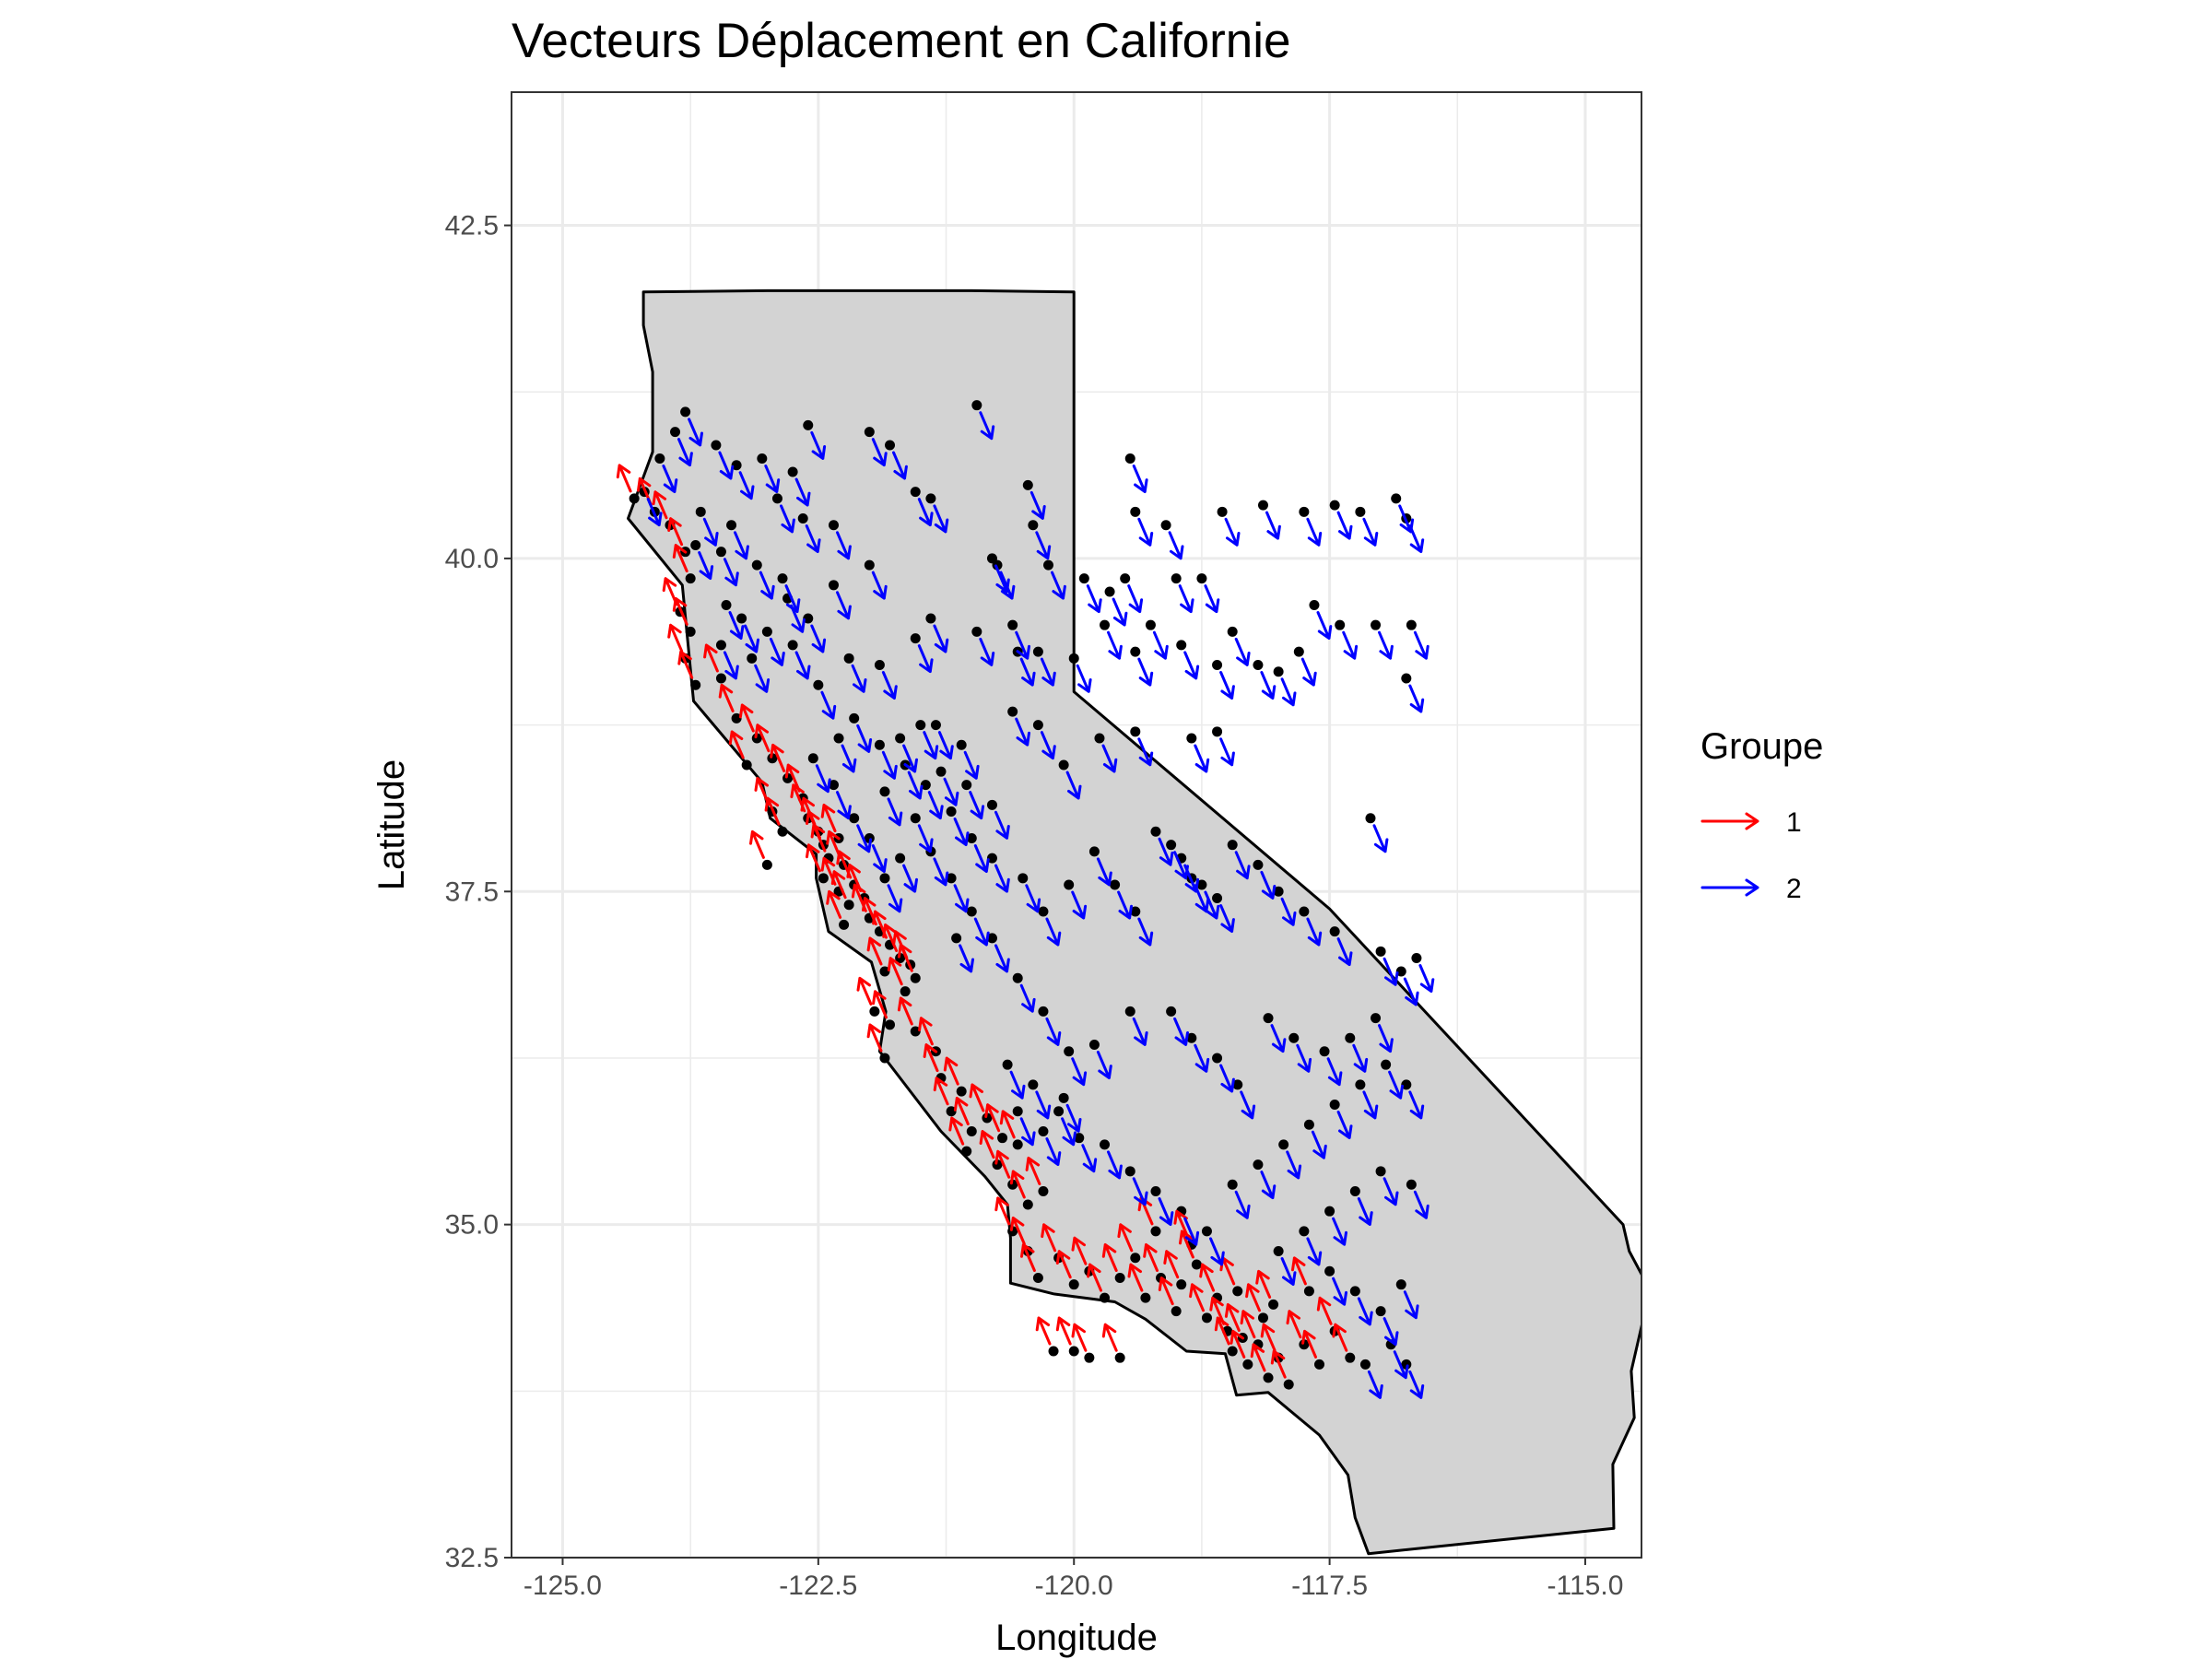  I want to click on y-tick-label: 35.0, so click(472, 1225).